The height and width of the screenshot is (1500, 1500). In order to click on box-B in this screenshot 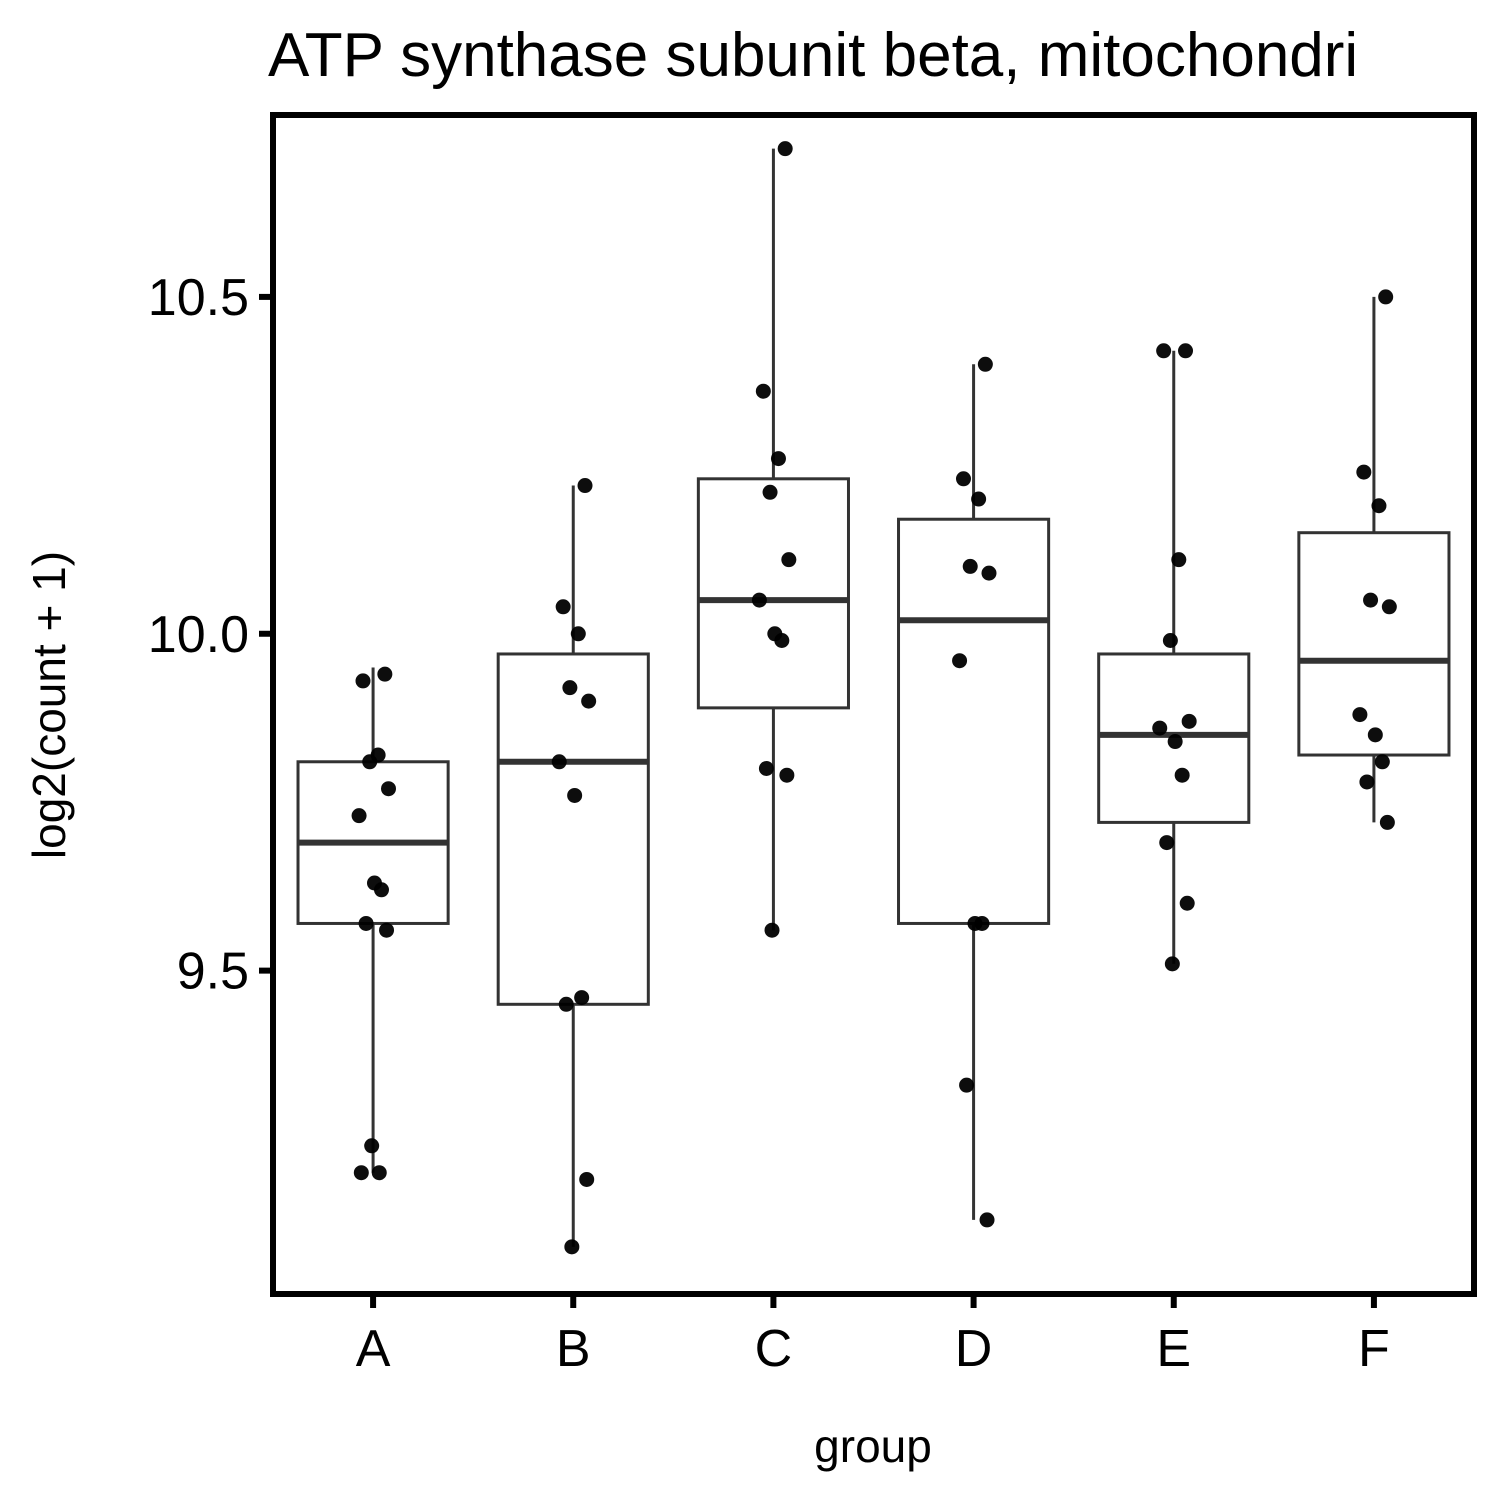, I will do `click(573, 829)`.